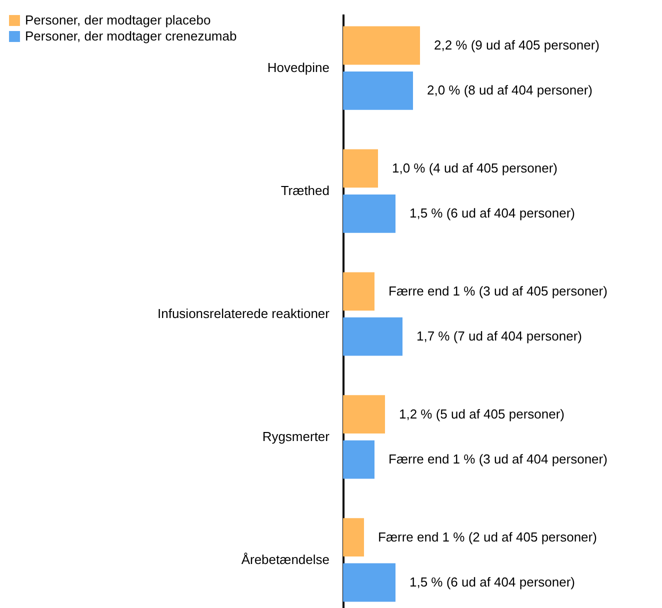 The height and width of the screenshot is (608, 662). Describe the element at coordinates (131, 36) in the screenshot. I see `legend-label: Personer, der modtager crenezumab` at that location.